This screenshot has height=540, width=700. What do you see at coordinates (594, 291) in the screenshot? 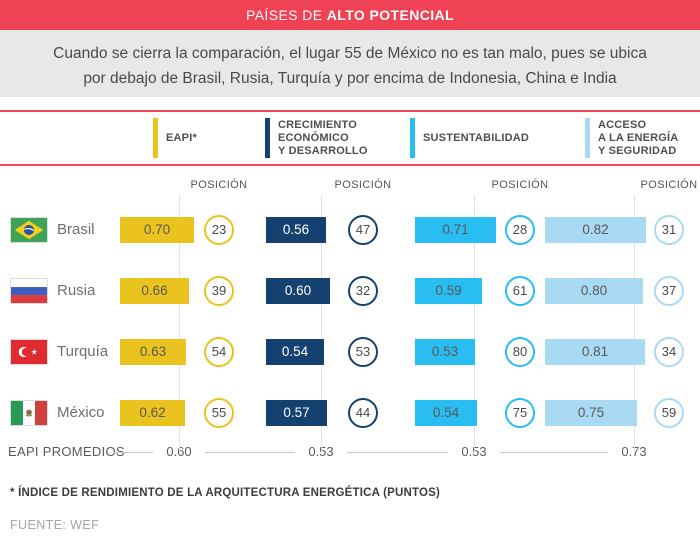
I see `acceso-score-bar: 0.80` at bounding box center [594, 291].